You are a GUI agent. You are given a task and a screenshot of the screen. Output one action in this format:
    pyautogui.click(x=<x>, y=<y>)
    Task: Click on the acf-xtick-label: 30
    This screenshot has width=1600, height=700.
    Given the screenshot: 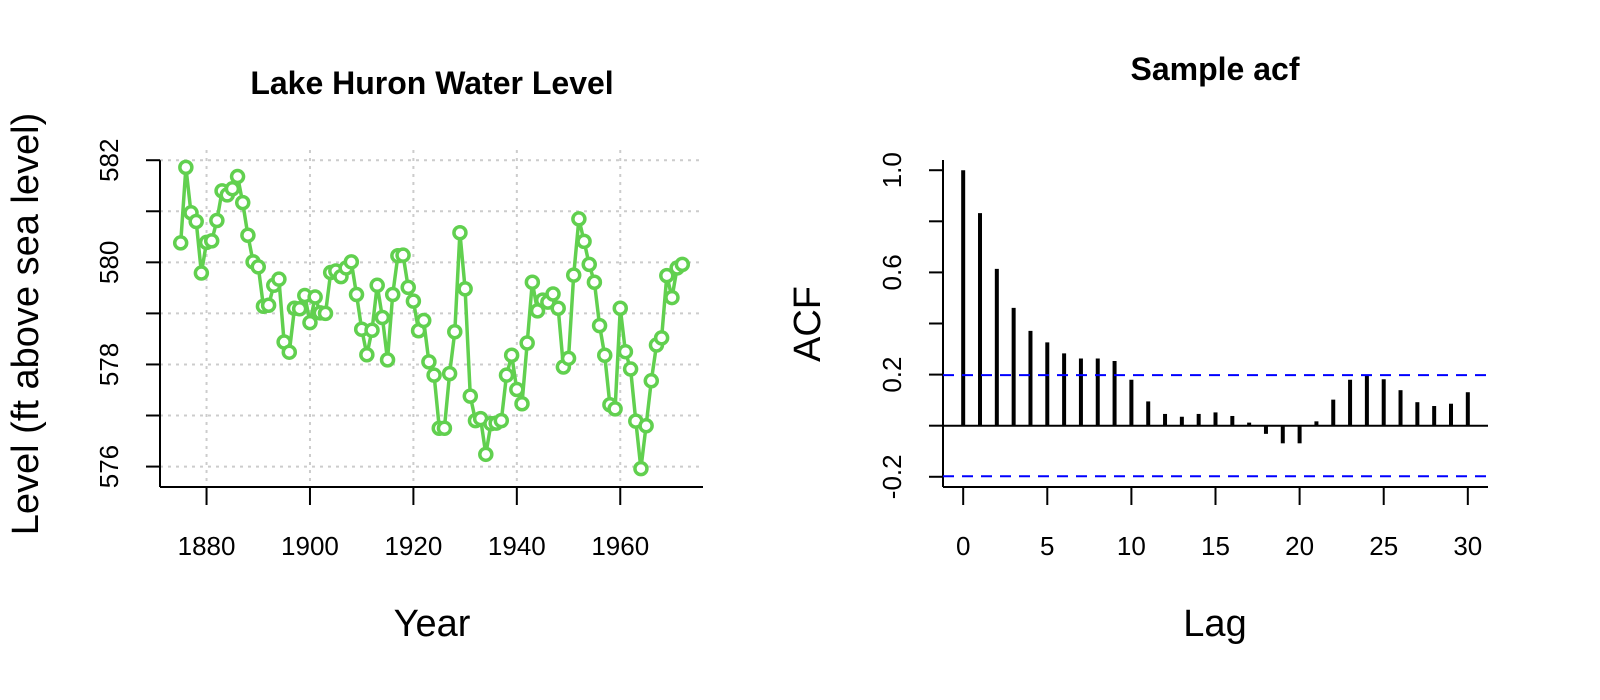 What is the action you would take?
    pyautogui.click(x=1467, y=546)
    